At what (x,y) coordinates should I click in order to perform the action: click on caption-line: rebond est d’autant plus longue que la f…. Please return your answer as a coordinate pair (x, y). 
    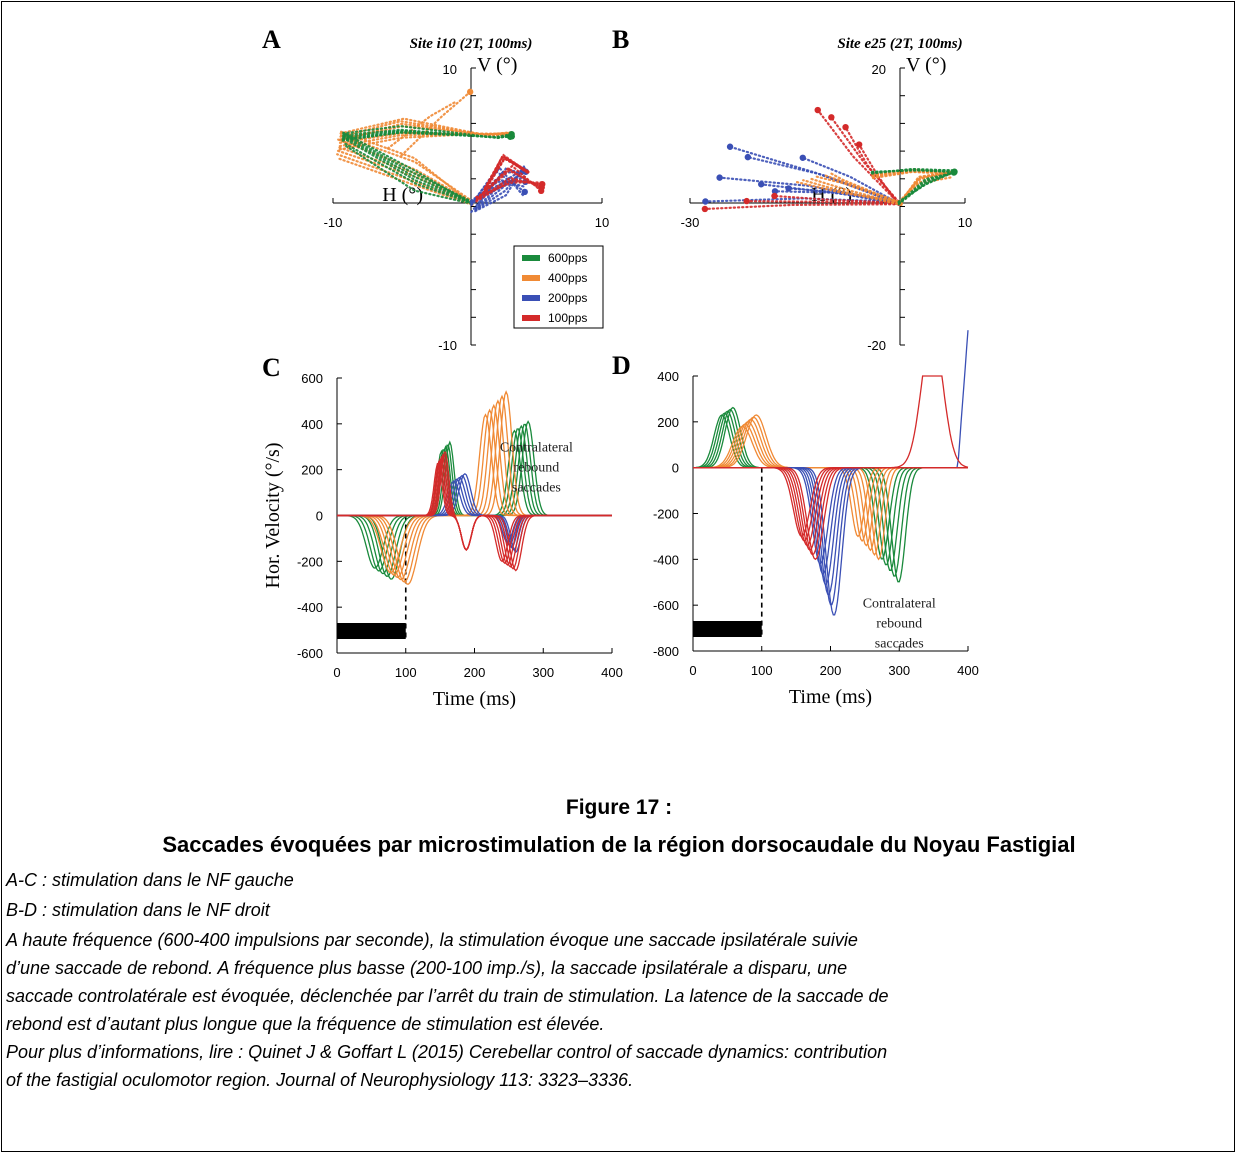
    Looking at the image, I should click on (305, 1024).